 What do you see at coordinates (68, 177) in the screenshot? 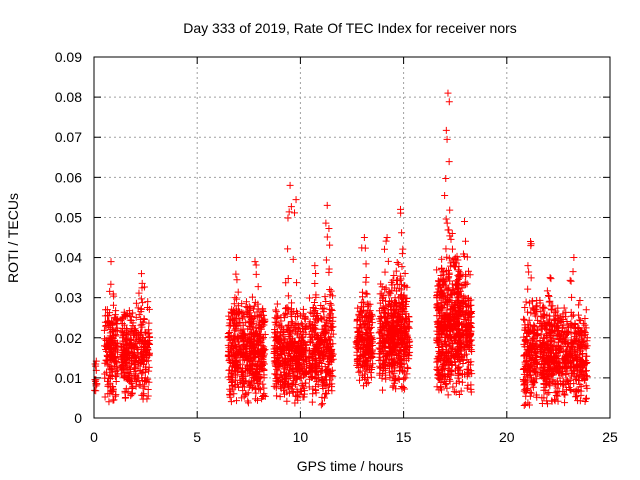
I see `y-tick-label: 0.06` at bounding box center [68, 177].